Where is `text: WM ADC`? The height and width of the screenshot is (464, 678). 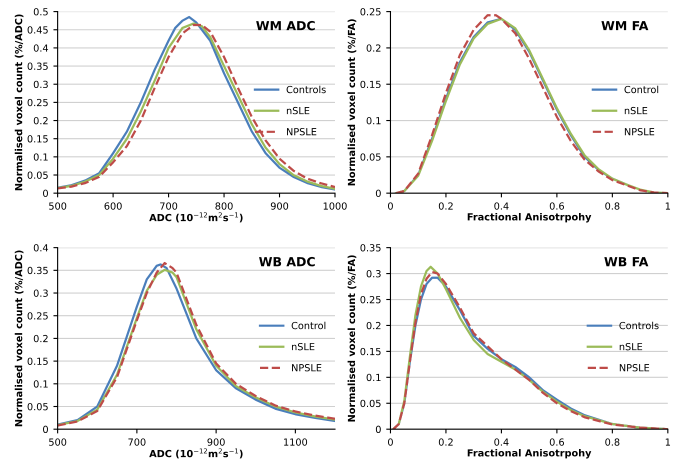 text: WM ADC is located at coordinates (285, 25).